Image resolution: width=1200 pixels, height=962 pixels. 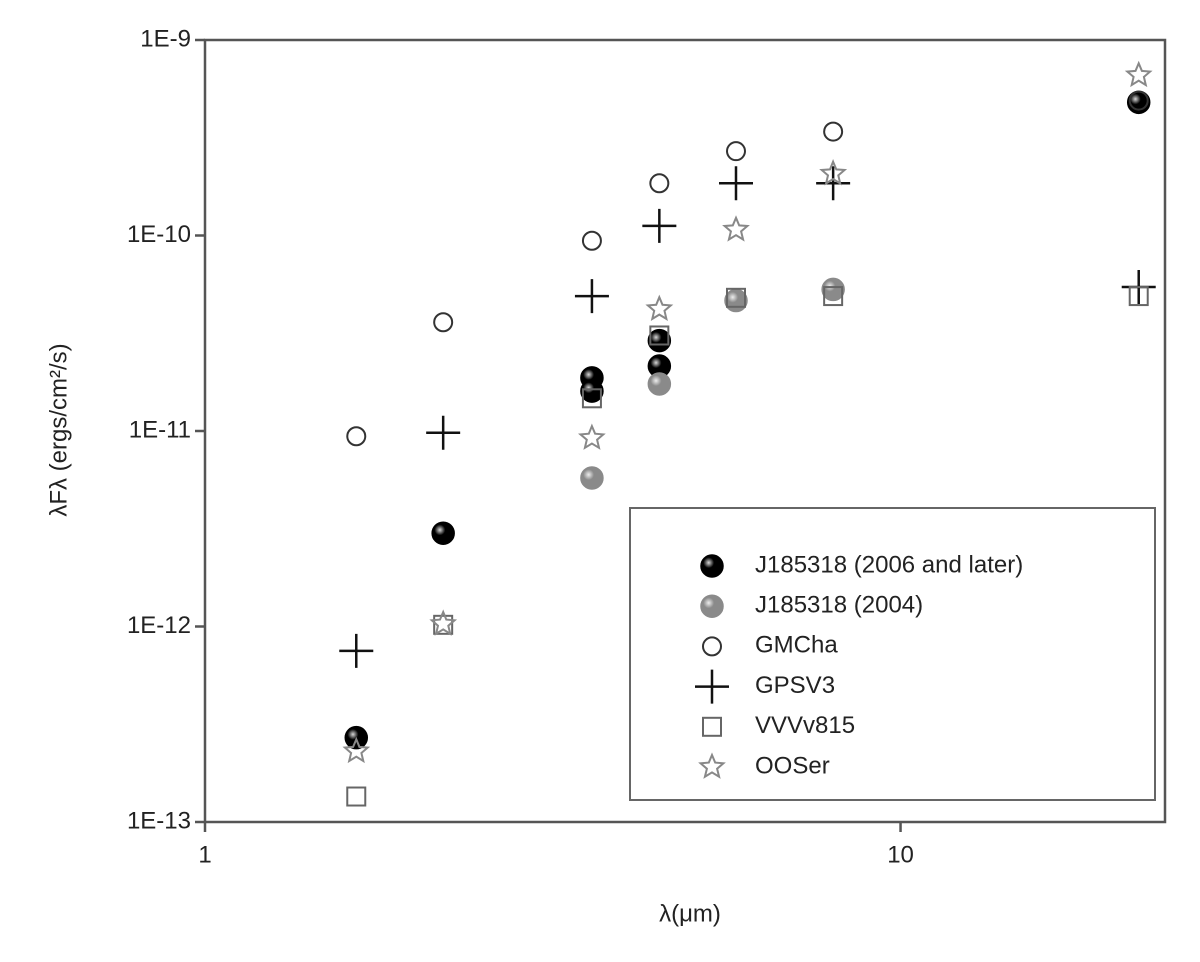 What do you see at coordinates (690, 913) in the screenshot?
I see `x-axis-label: λ(μm)` at bounding box center [690, 913].